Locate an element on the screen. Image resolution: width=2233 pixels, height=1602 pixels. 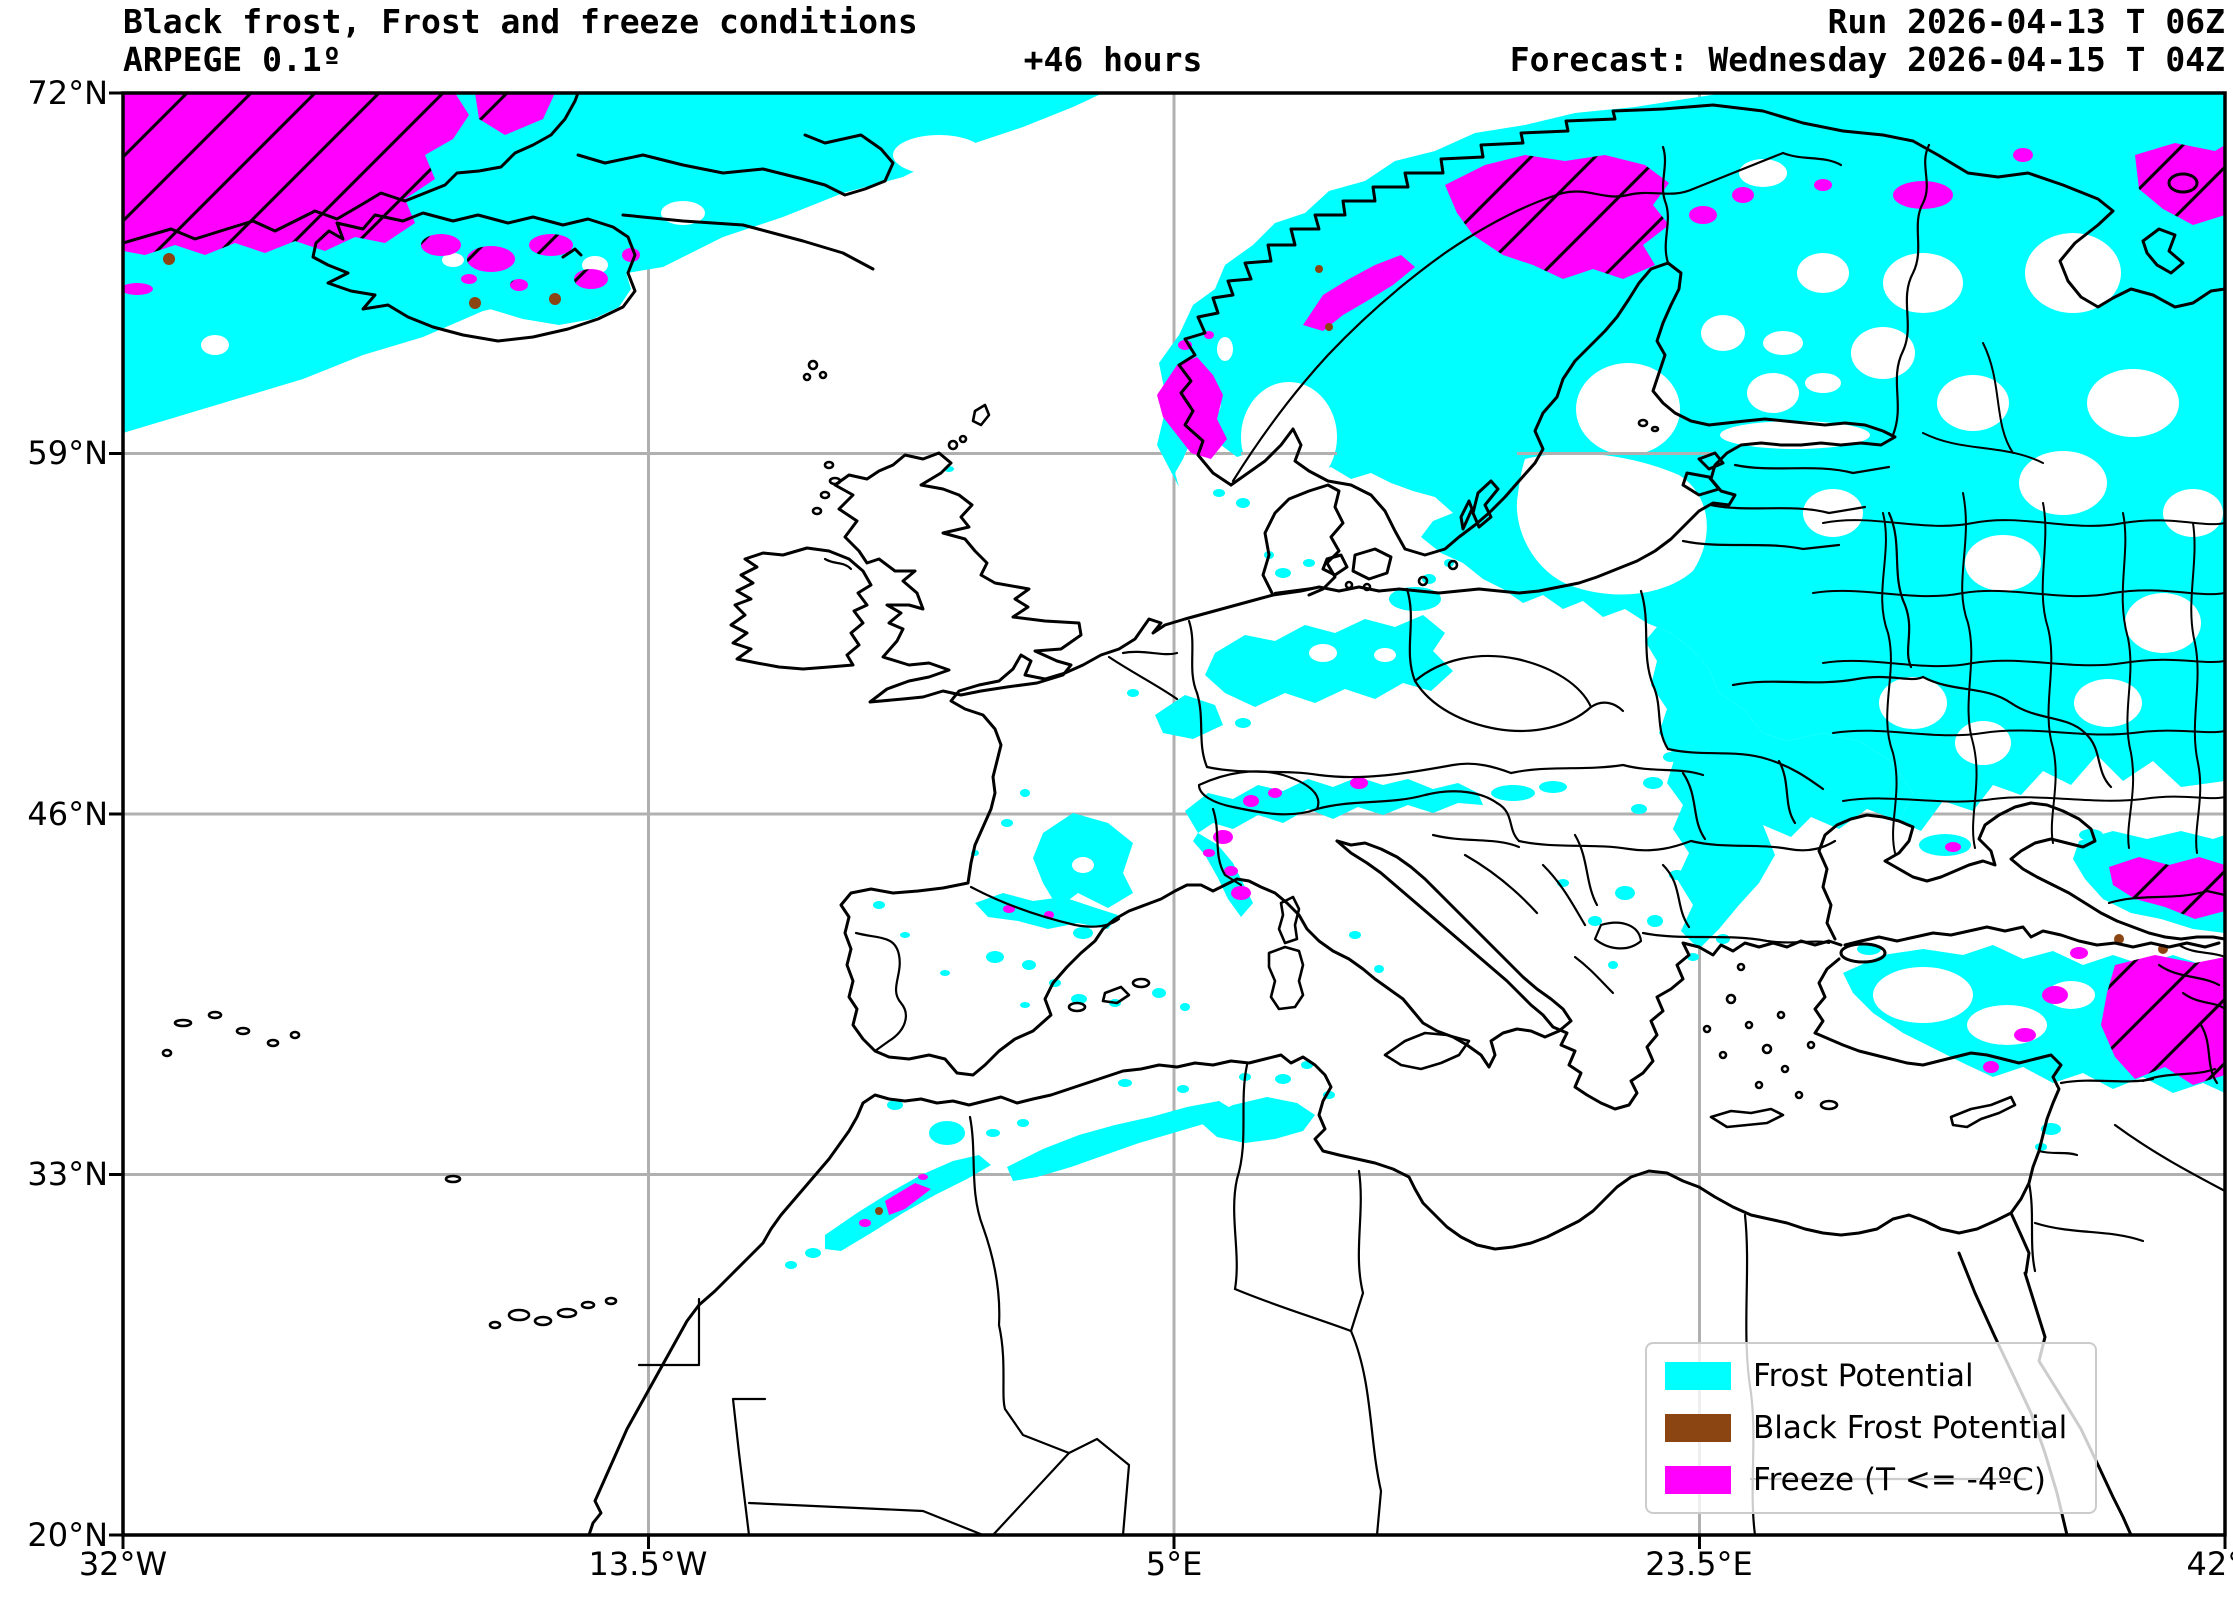
forecast-label: Forecast: Wednesday 2026-04-15 T 04Z is located at coordinates (1867, 59).